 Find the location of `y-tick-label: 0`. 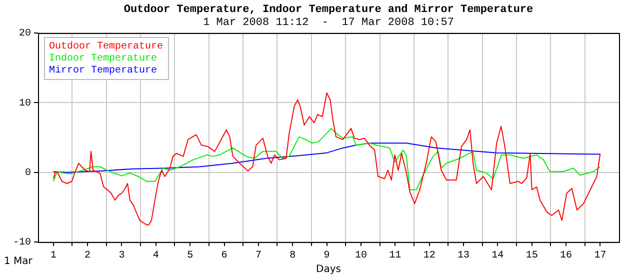

y-tick-label: 0 is located at coordinates (27, 173).